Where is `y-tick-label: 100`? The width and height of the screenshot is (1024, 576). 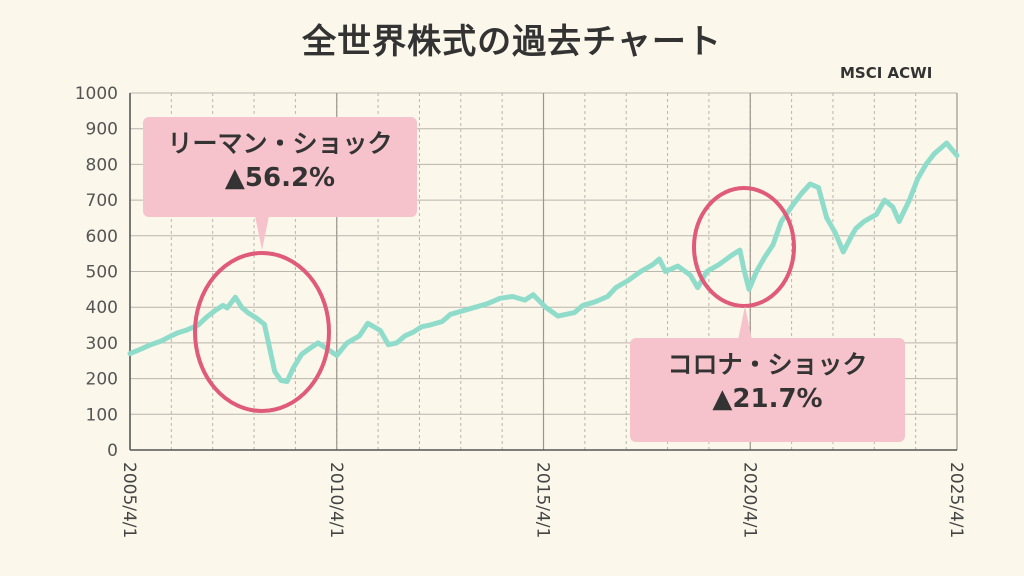
y-tick-label: 100 is located at coordinates (102, 415).